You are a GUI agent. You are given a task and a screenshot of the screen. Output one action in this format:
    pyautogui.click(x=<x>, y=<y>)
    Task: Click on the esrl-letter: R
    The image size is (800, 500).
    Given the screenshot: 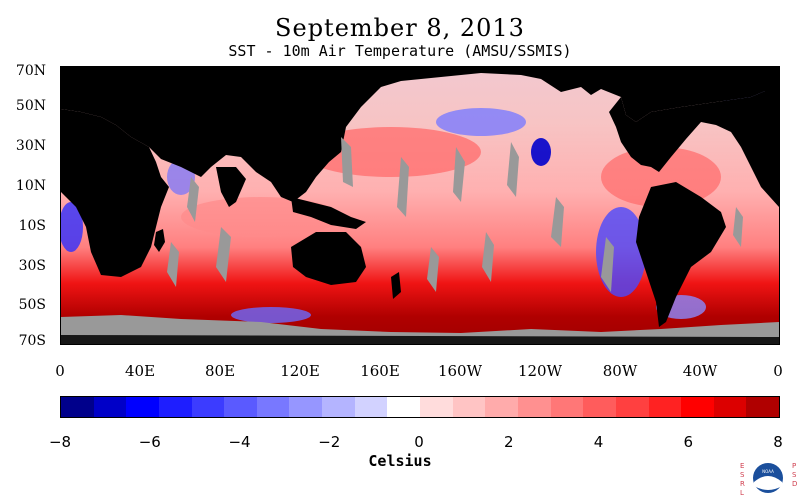 What is the action you would take?
    pyautogui.click(x=742, y=484)
    